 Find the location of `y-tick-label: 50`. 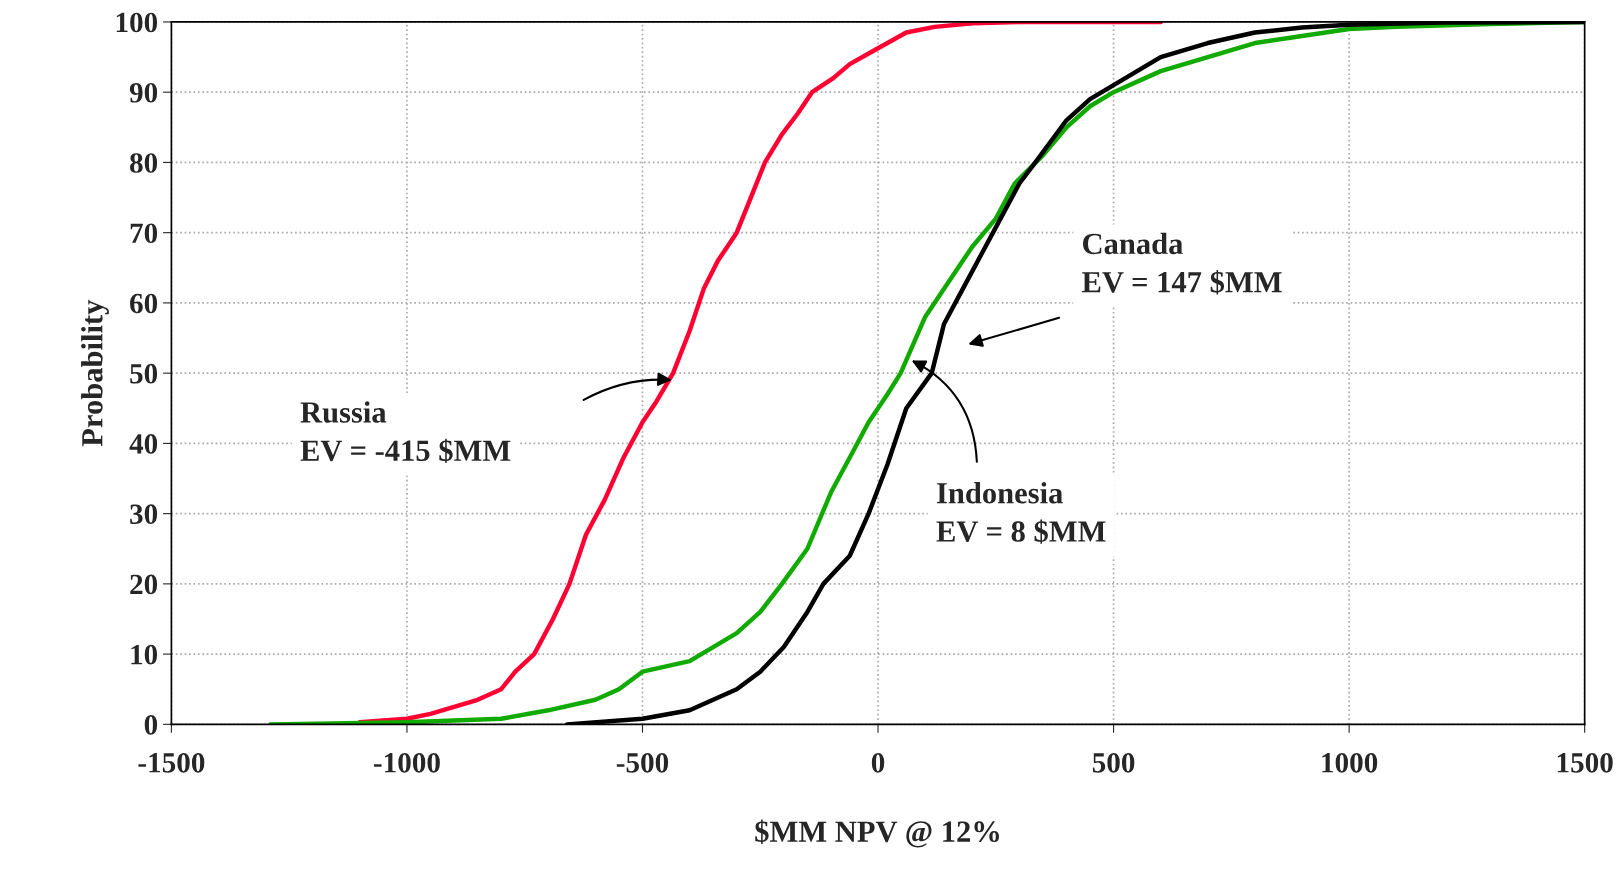

y-tick-label: 50 is located at coordinates (144, 373).